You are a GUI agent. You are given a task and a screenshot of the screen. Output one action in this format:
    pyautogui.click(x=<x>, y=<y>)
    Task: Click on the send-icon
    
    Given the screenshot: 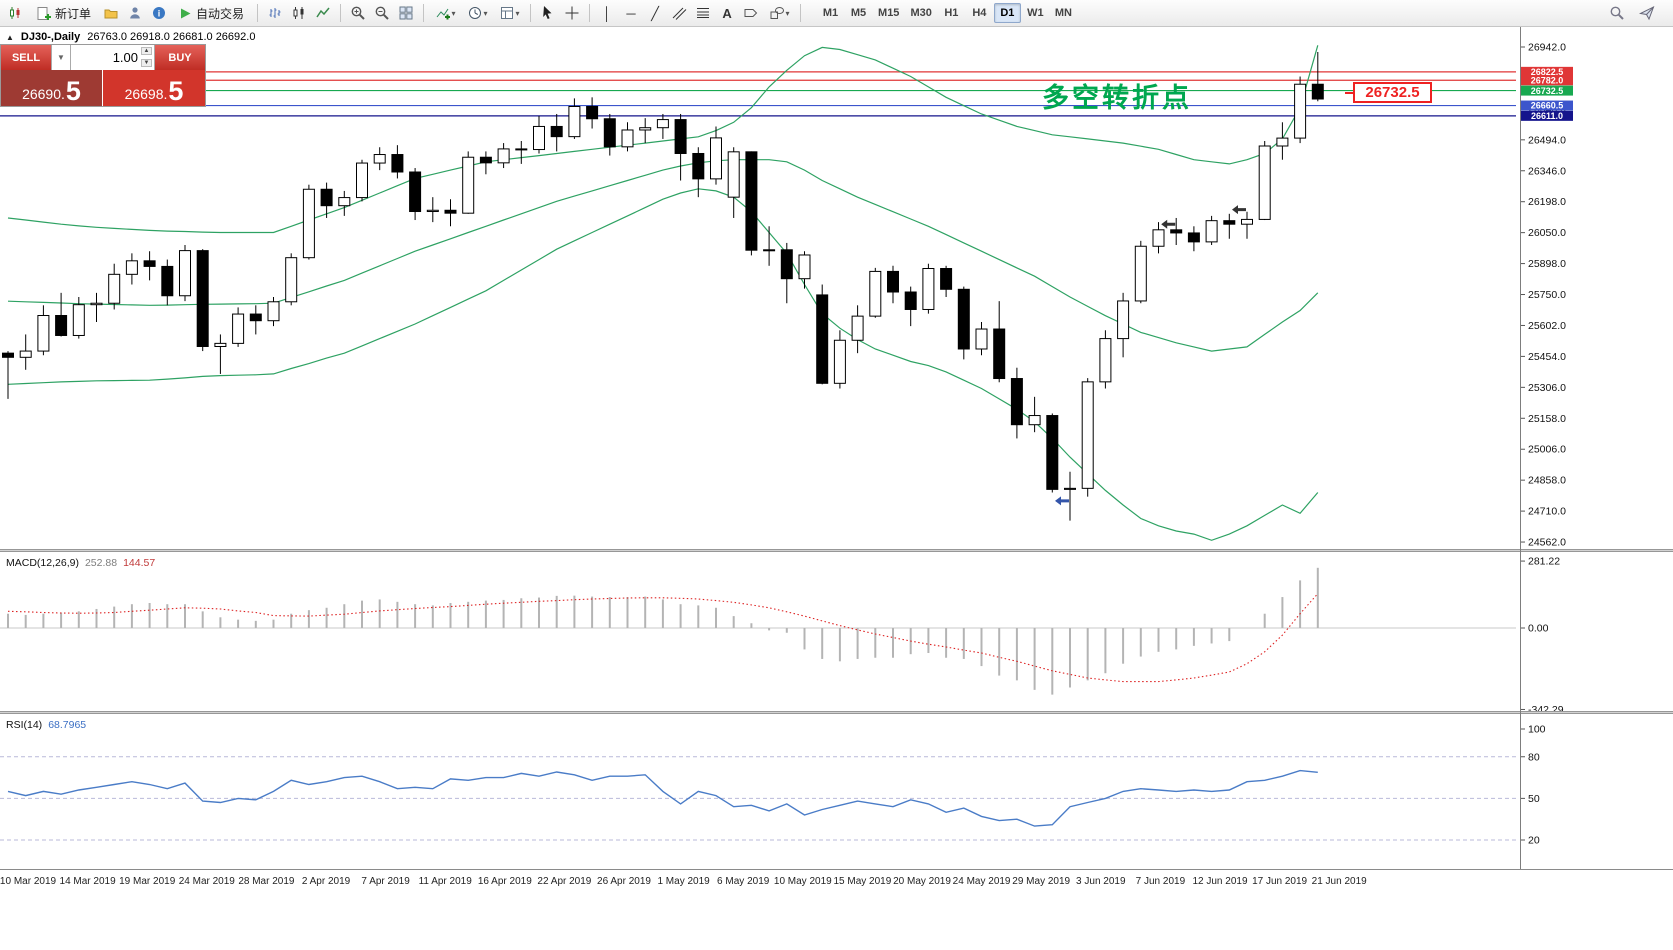 What is the action you would take?
    pyautogui.click(x=1647, y=13)
    